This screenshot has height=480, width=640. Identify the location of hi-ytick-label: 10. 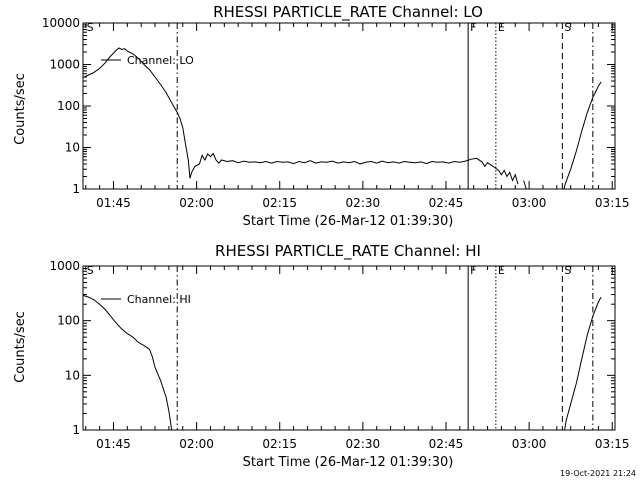
(72, 375).